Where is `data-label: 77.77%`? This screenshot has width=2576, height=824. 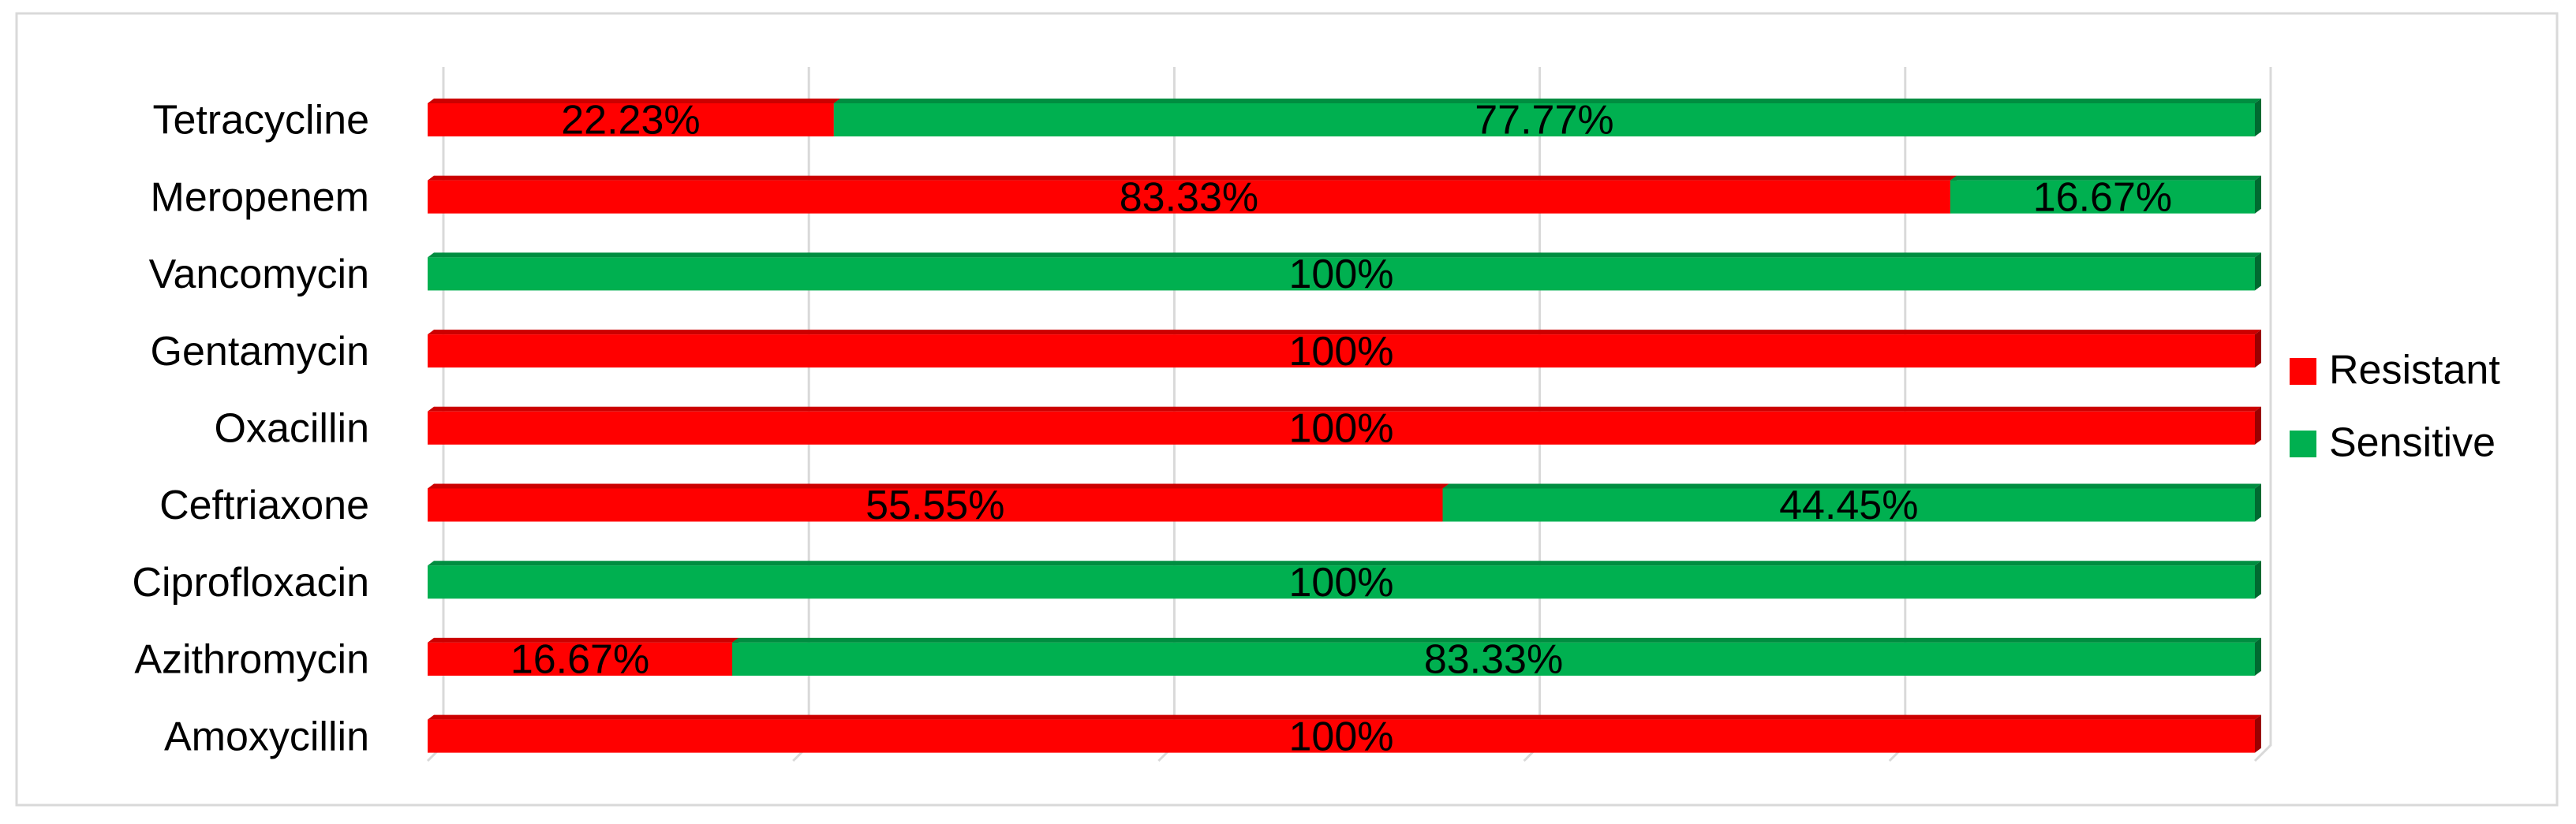
data-label: 77.77% is located at coordinates (1544, 121).